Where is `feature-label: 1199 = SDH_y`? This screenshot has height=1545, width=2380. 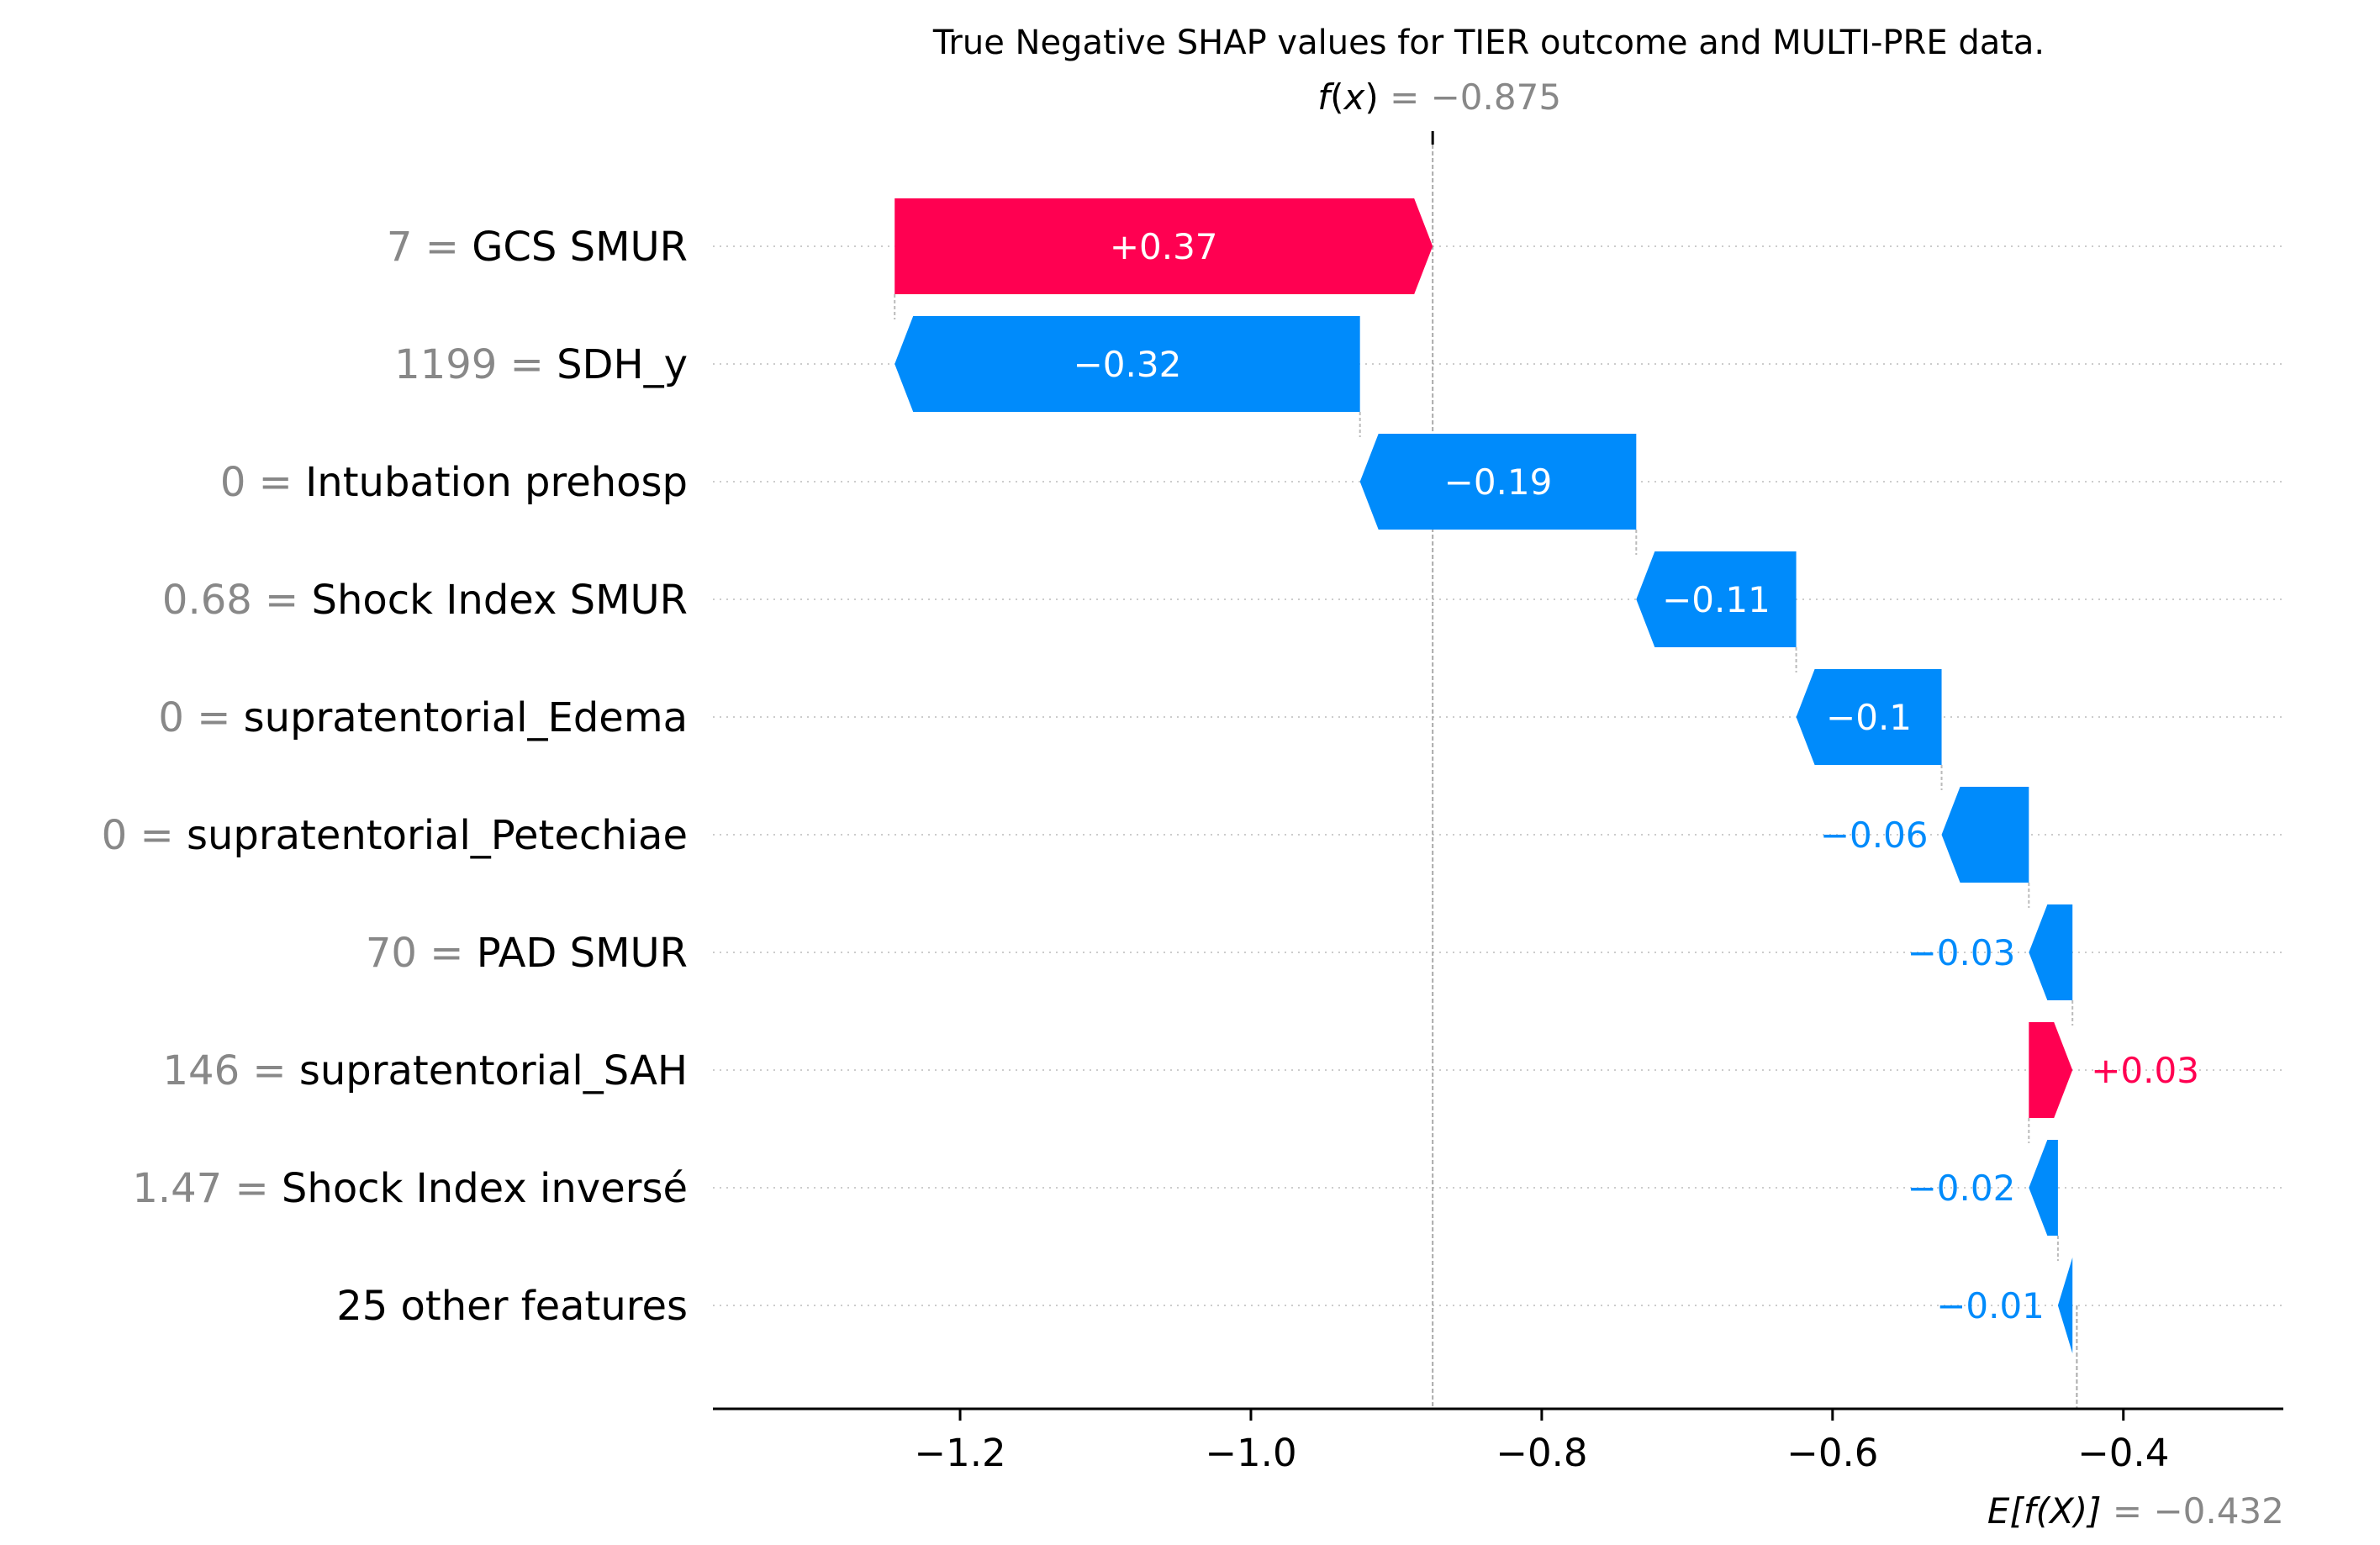 feature-label: 1199 = SDH_y is located at coordinates (541, 365).